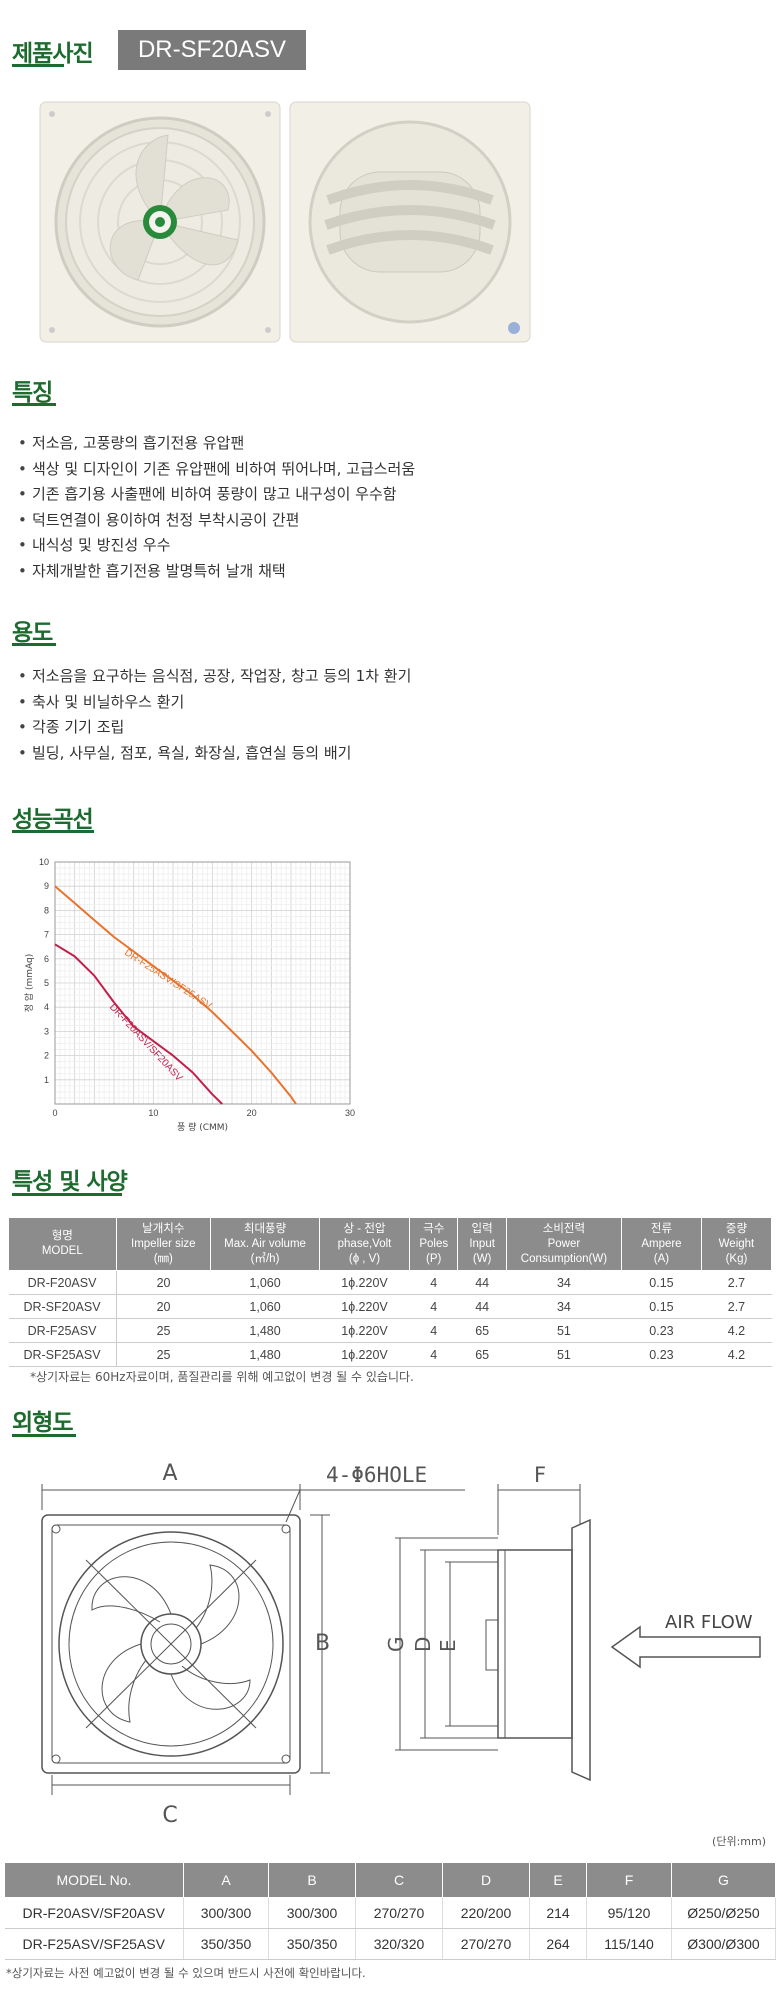 The height and width of the screenshot is (2000, 780). I want to click on list-item: 빌딩, 사무실, 점포, 욕실, 화장실, 흡연실 등의 배기, so click(212, 754).